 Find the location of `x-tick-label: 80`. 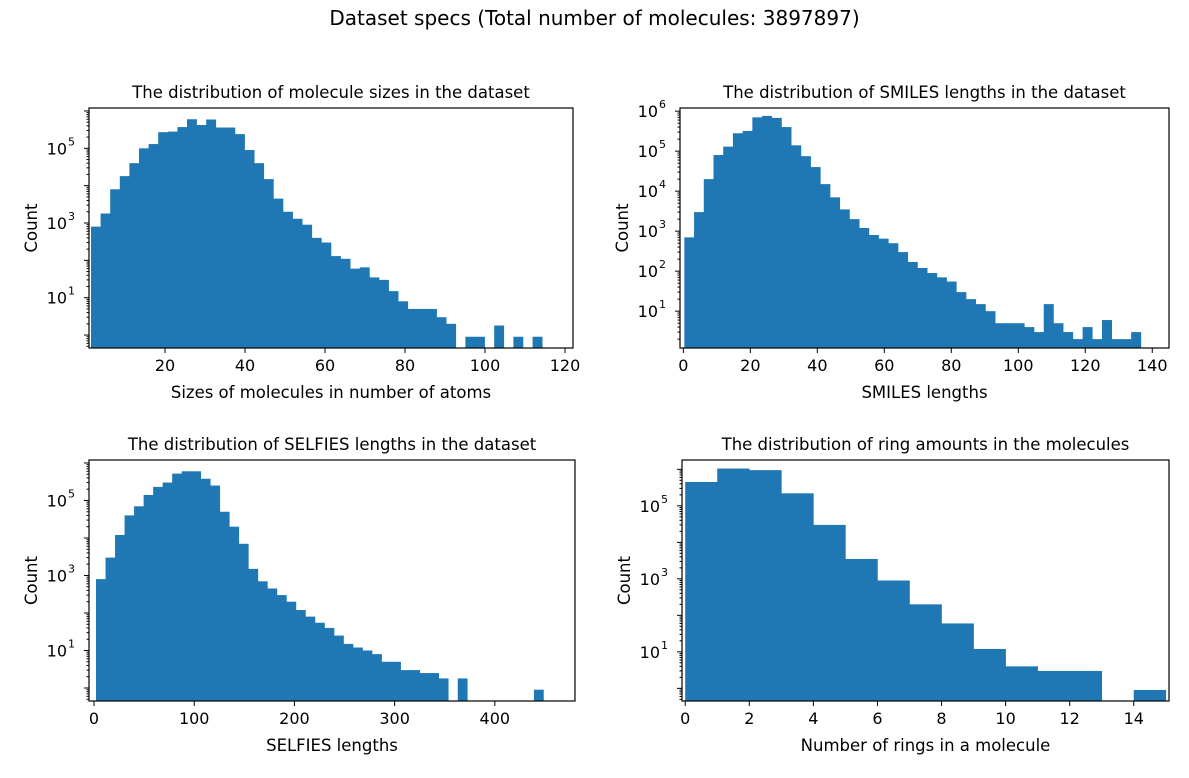

x-tick-label: 80 is located at coordinates (405, 365).